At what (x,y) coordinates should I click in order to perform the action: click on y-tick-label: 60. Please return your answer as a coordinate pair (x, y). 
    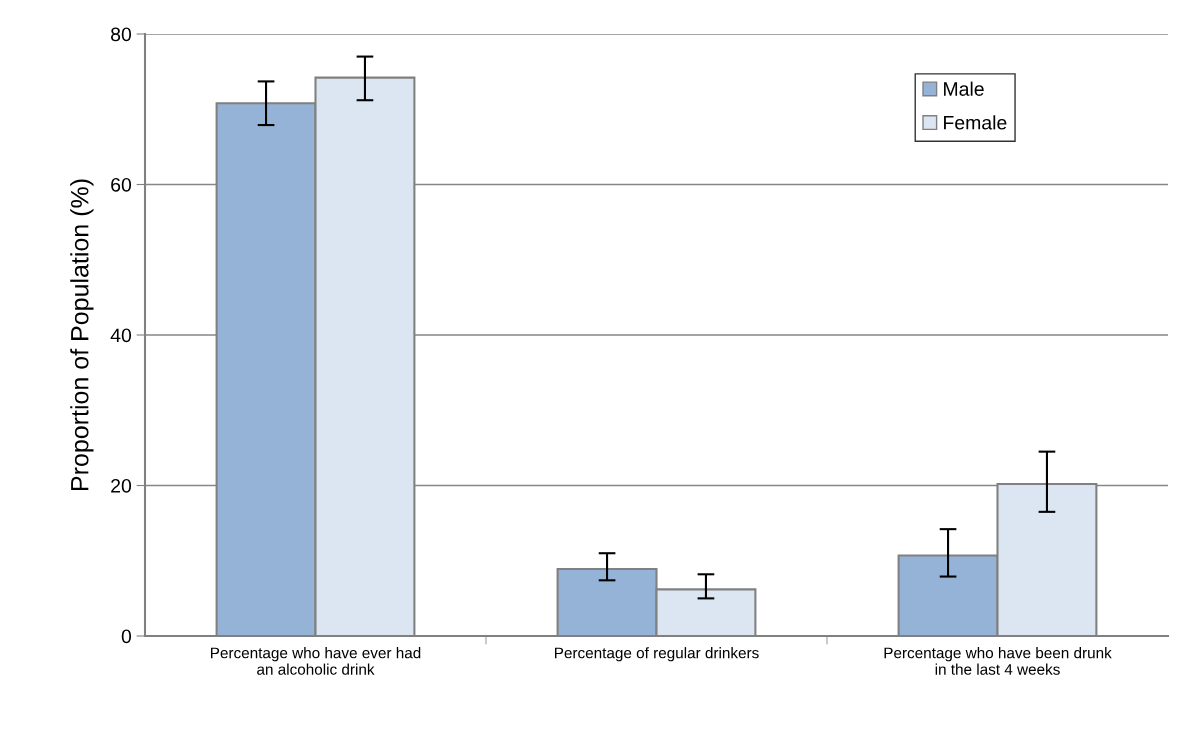
    Looking at the image, I should click on (121, 184).